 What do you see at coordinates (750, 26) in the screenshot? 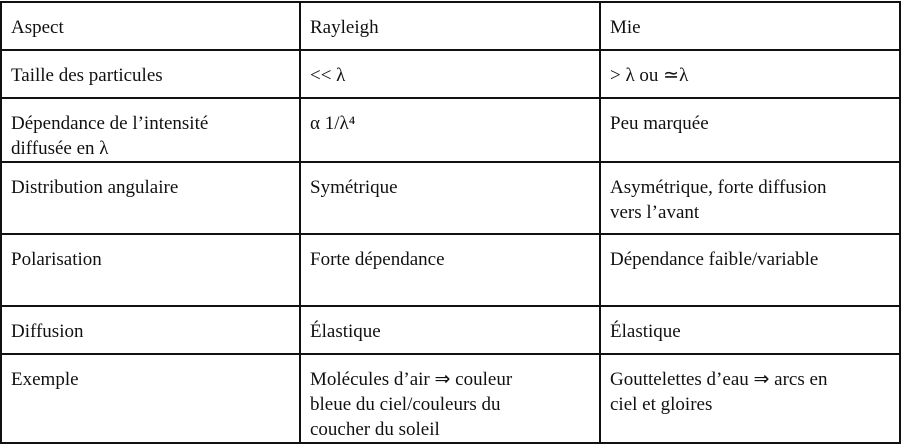
I see `table-cell: Mie` at bounding box center [750, 26].